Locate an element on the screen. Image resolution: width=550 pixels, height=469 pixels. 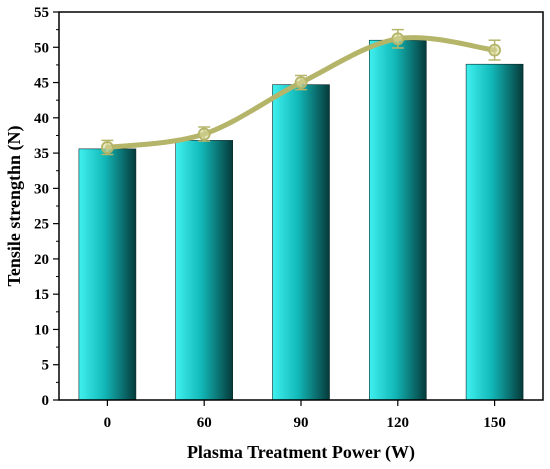
x-tick-label-90: 90 is located at coordinates (301, 423).